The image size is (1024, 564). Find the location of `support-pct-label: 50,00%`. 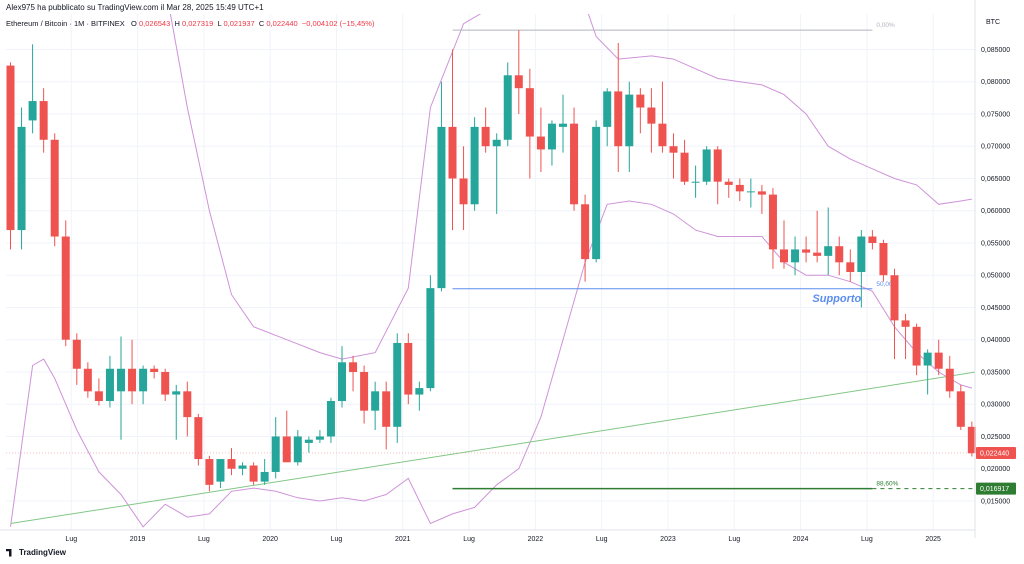

support-pct-label: 50,00% is located at coordinates (887, 284).